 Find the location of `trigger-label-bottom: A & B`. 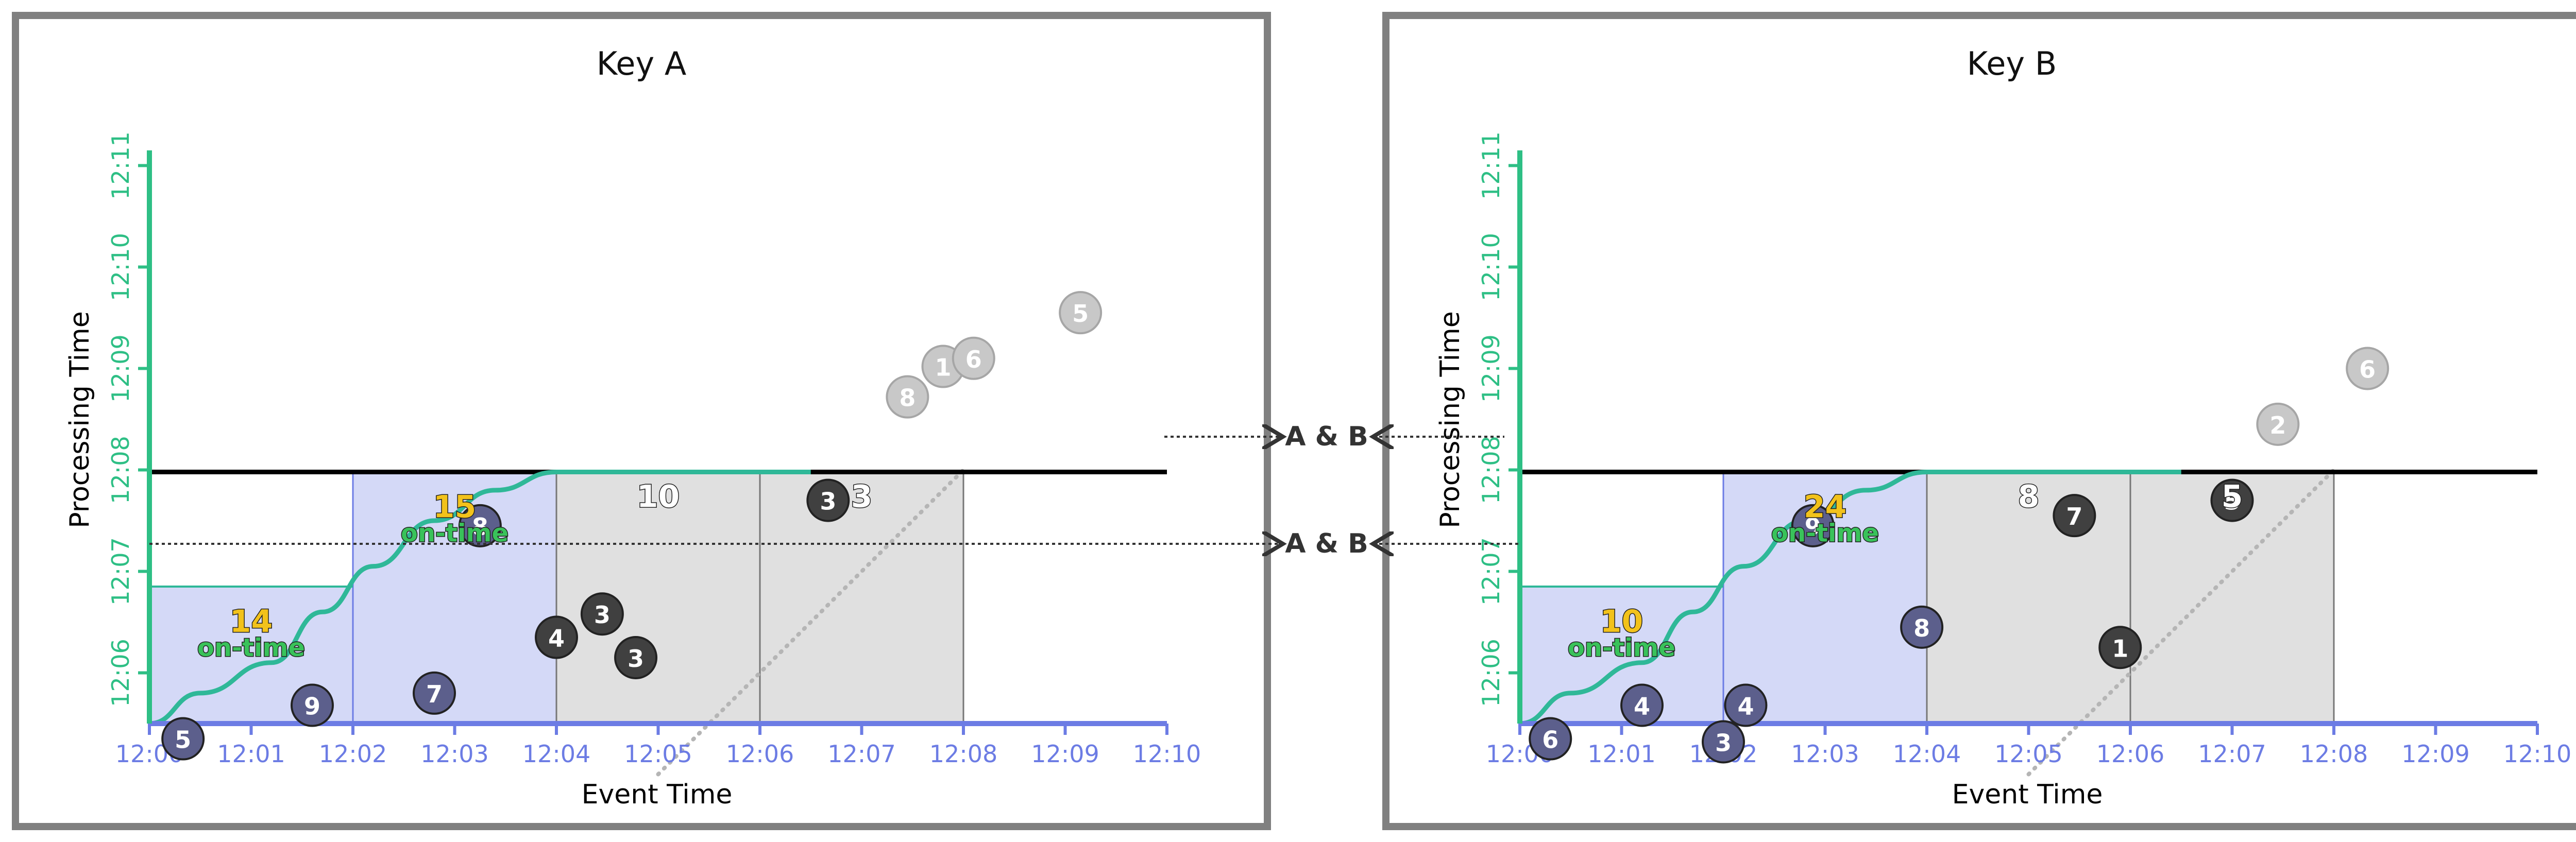

trigger-label-bottom: A & B is located at coordinates (1326, 543).